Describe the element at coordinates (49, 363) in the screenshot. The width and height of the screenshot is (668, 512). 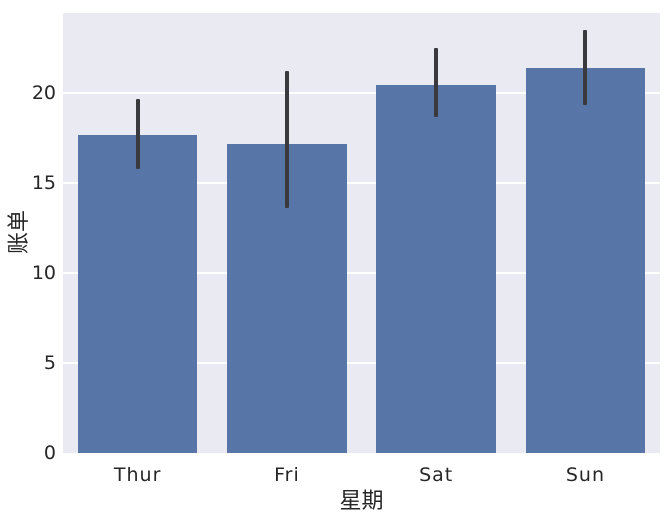
I see `y-tick-label-5: 5` at that location.